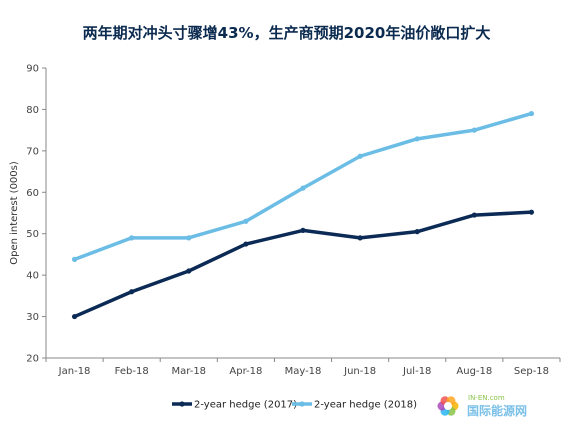 Image resolution: width=573 pixels, height=430 pixels. Describe the element at coordinates (245, 371) in the screenshot. I see `x-tick-label: Apr-18` at that location.